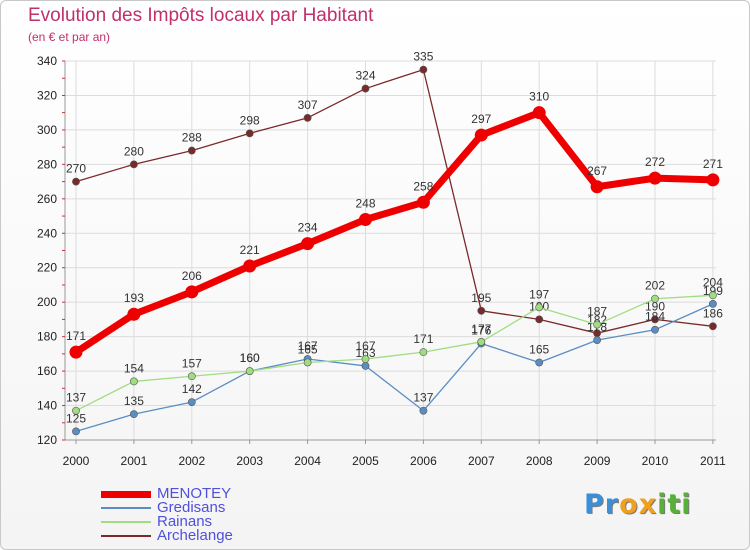  What do you see at coordinates (47, 61) in the screenshot?
I see `y-tick-label: 340` at bounding box center [47, 61].